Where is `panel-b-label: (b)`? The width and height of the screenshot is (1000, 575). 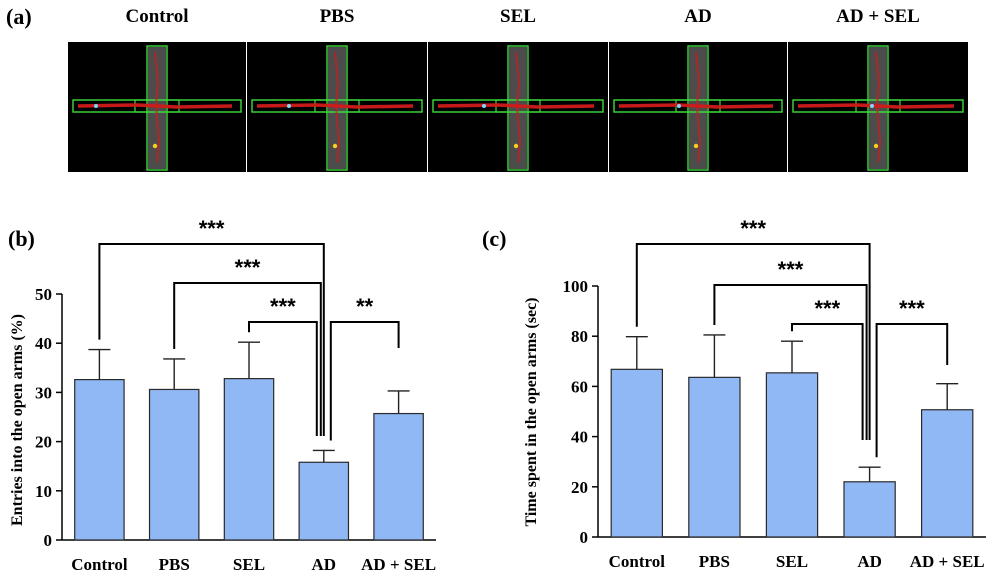
panel-b-label: (b) is located at coordinates (21, 238).